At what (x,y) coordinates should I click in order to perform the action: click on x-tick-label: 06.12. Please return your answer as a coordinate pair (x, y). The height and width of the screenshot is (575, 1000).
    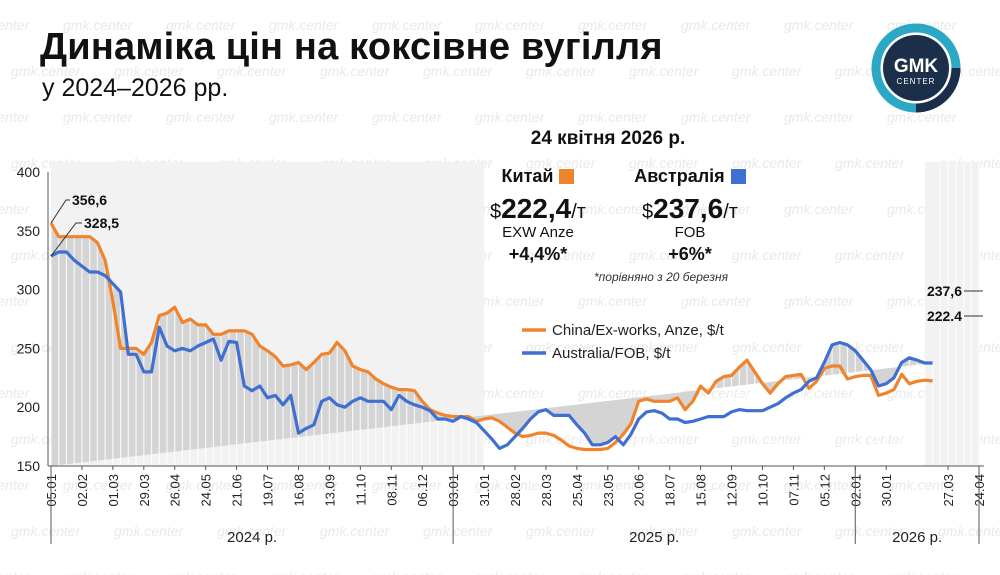
    Looking at the image, I should click on (422, 490).